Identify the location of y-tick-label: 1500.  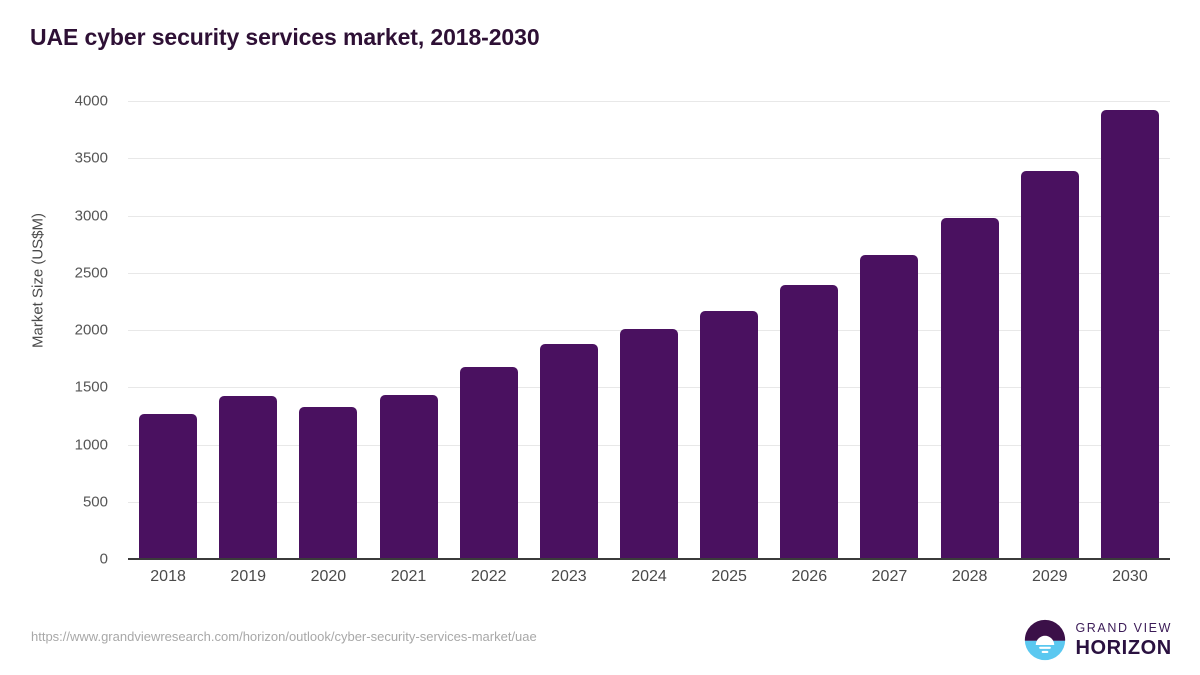
(91, 387).